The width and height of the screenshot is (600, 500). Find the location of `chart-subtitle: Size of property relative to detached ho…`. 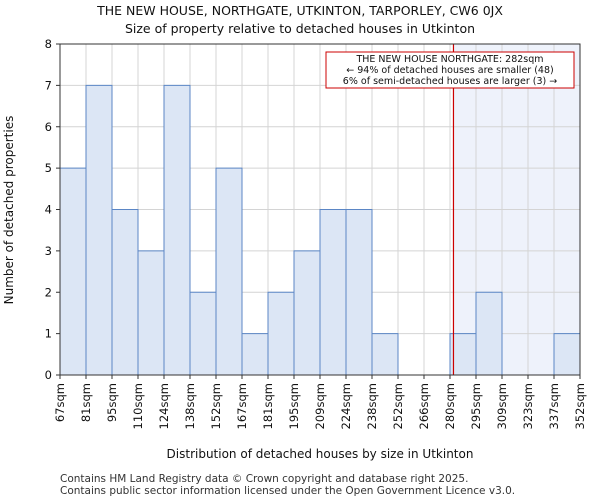

chart-subtitle: Size of property relative to detached ho… is located at coordinates (300, 28).